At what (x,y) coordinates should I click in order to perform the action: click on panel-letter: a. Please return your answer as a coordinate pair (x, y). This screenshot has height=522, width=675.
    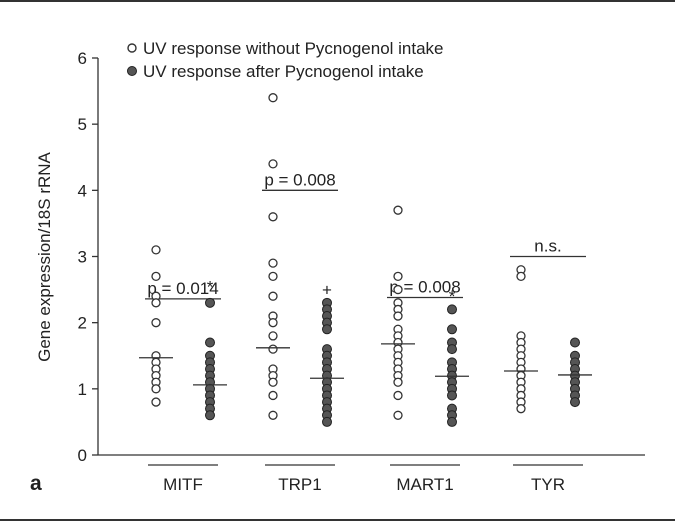
    Looking at the image, I should click on (36, 483).